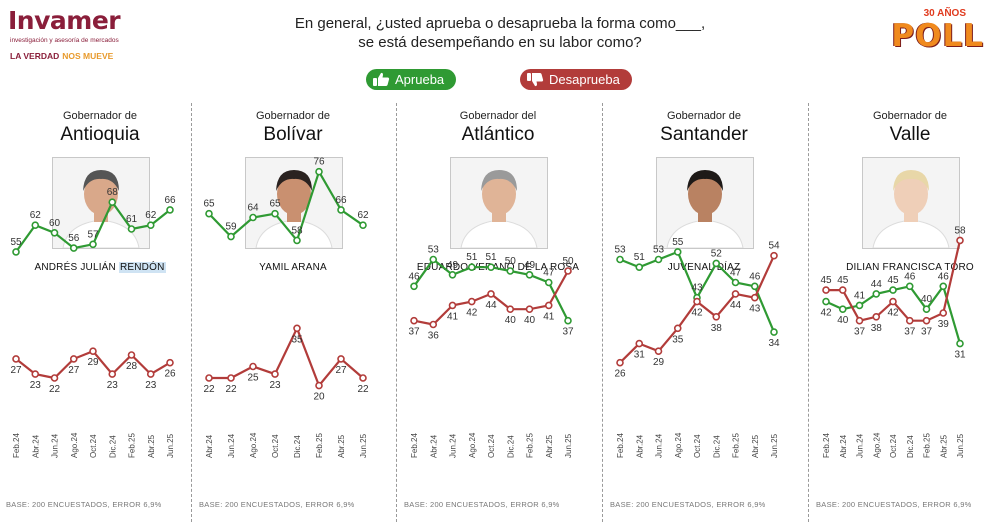 Image resolution: width=1000 pixels, height=522 pixels. Describe the element at coordinates (910, 276) in the screenshot. I see `data-label: 46` at that location.